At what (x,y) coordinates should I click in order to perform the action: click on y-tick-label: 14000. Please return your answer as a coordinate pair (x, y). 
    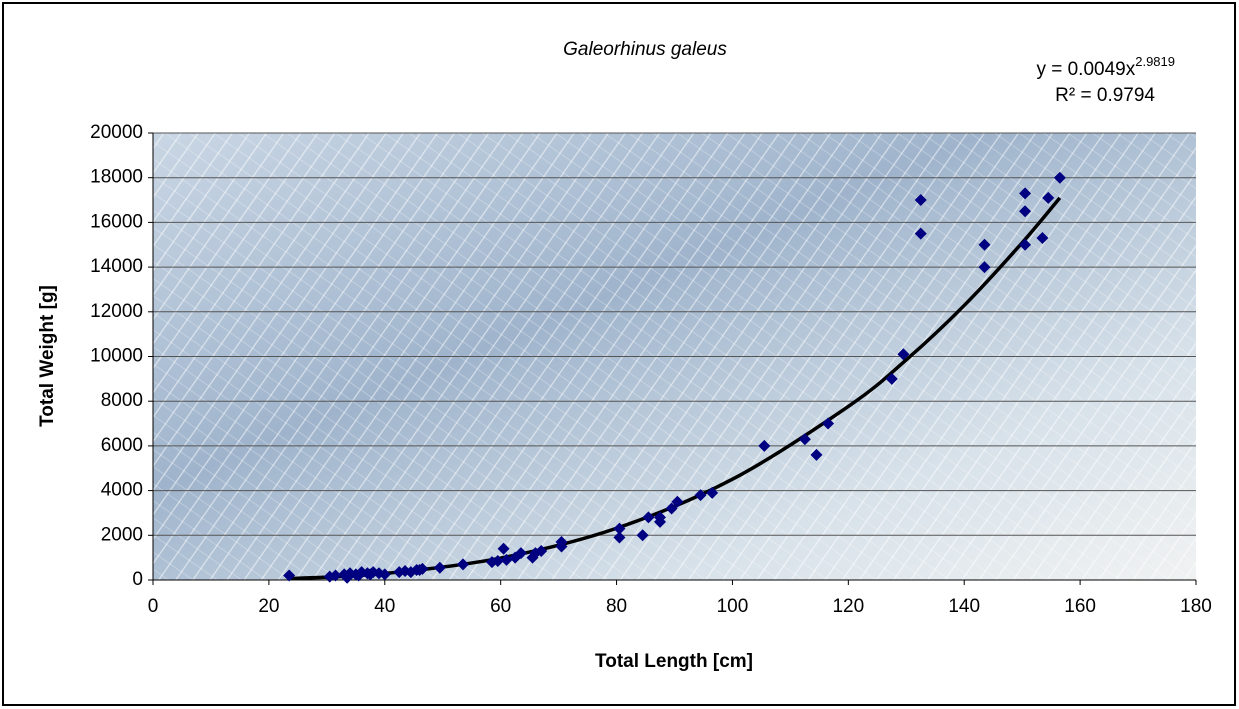
    Looking at the image, I should click on (116, 266).